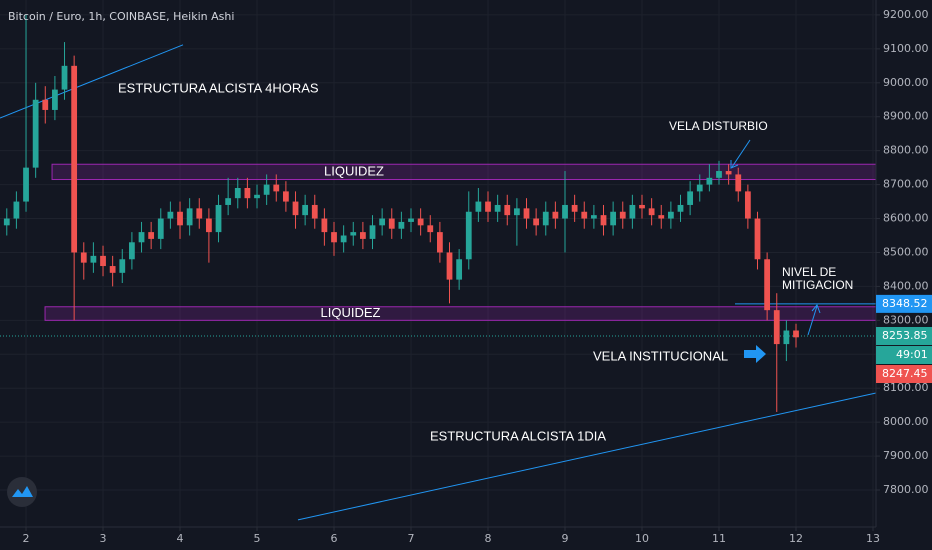 Image resolution: width=932 pixels, height=550 pixels. I want to click on annotation: NIVEL DE, so click(809, 272).